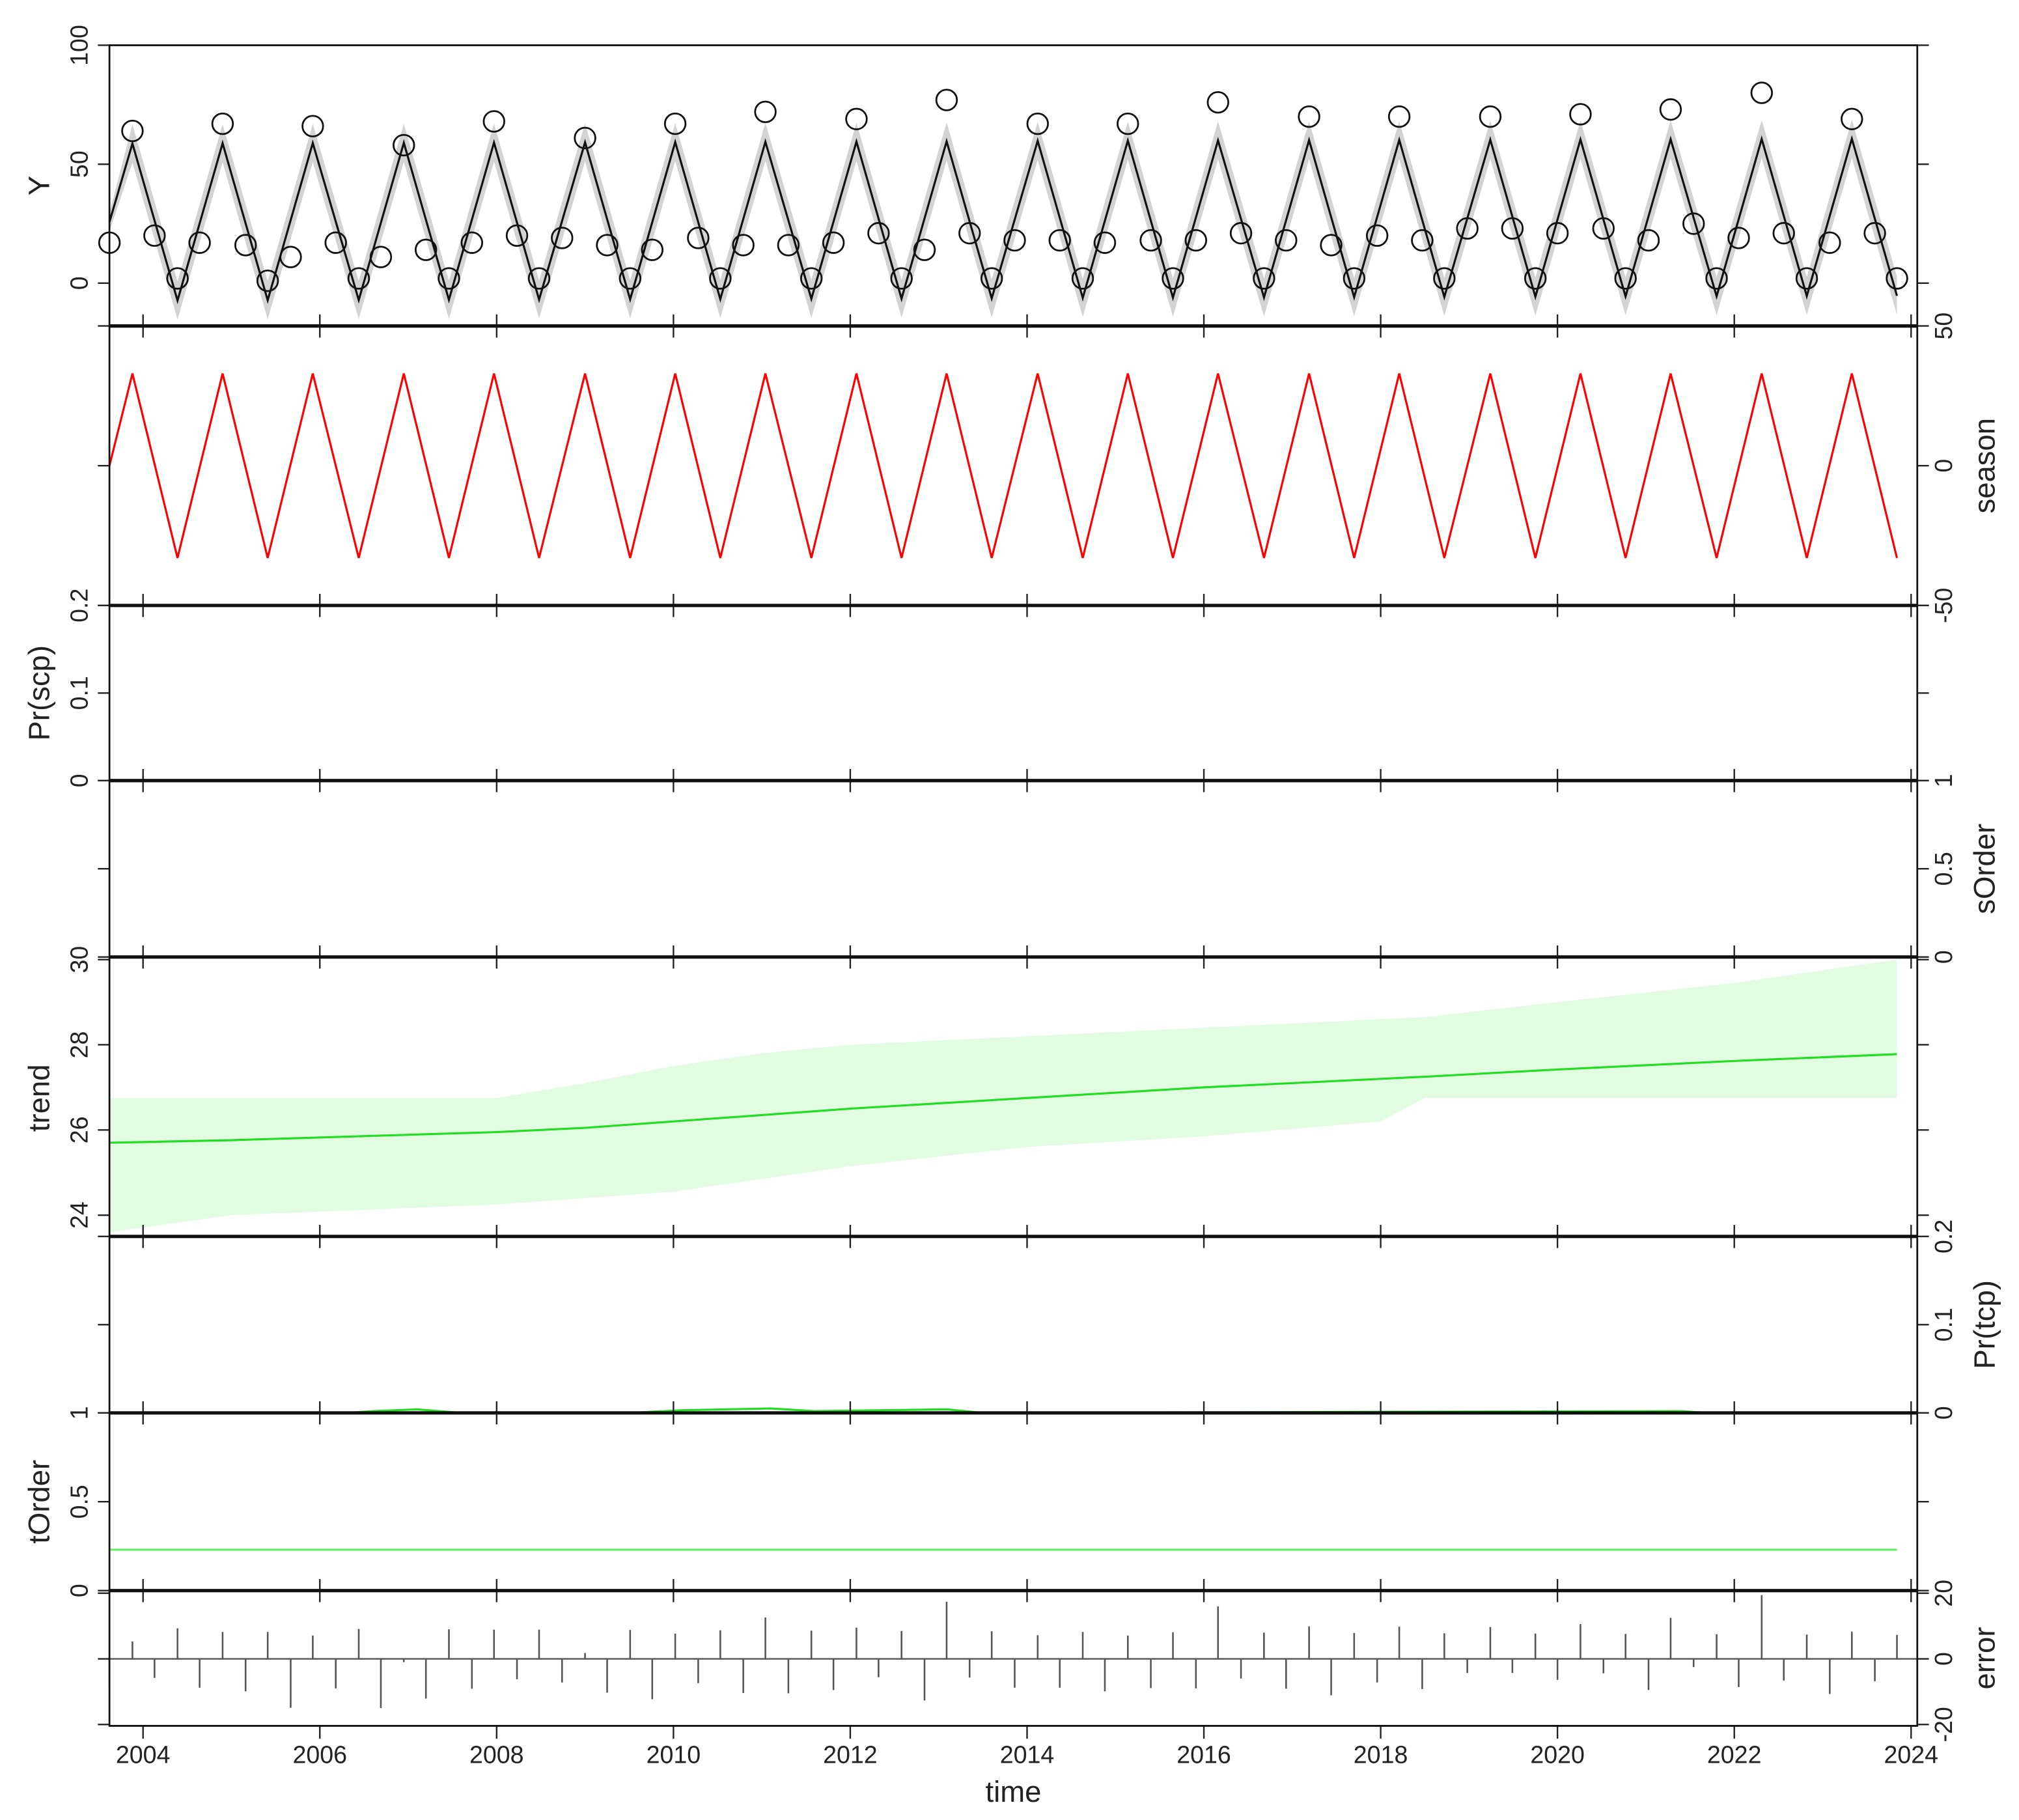  Describe the element at coordinates (79, 1502) in the screenshot. I see `y-tick-label: 0.5` at that location.